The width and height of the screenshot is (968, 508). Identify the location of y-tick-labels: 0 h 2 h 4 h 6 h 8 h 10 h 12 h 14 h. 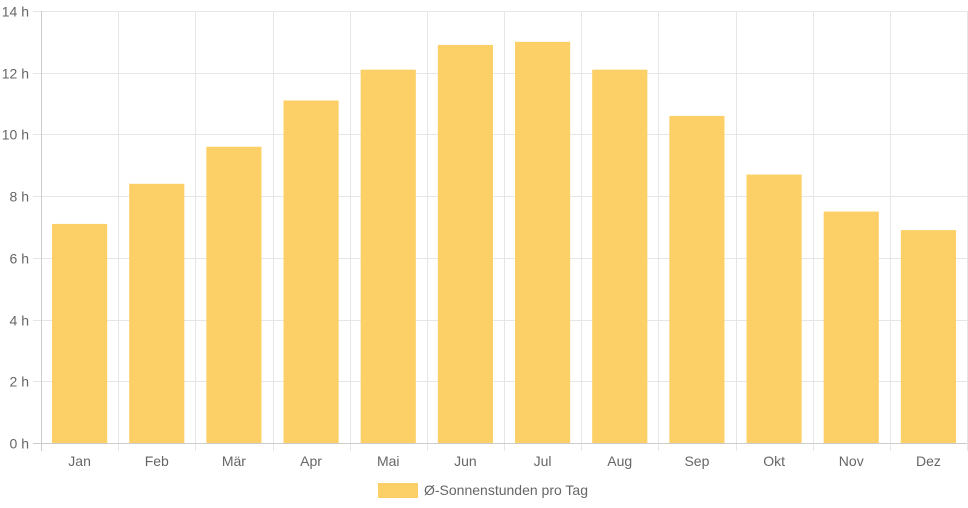
(15, 228).